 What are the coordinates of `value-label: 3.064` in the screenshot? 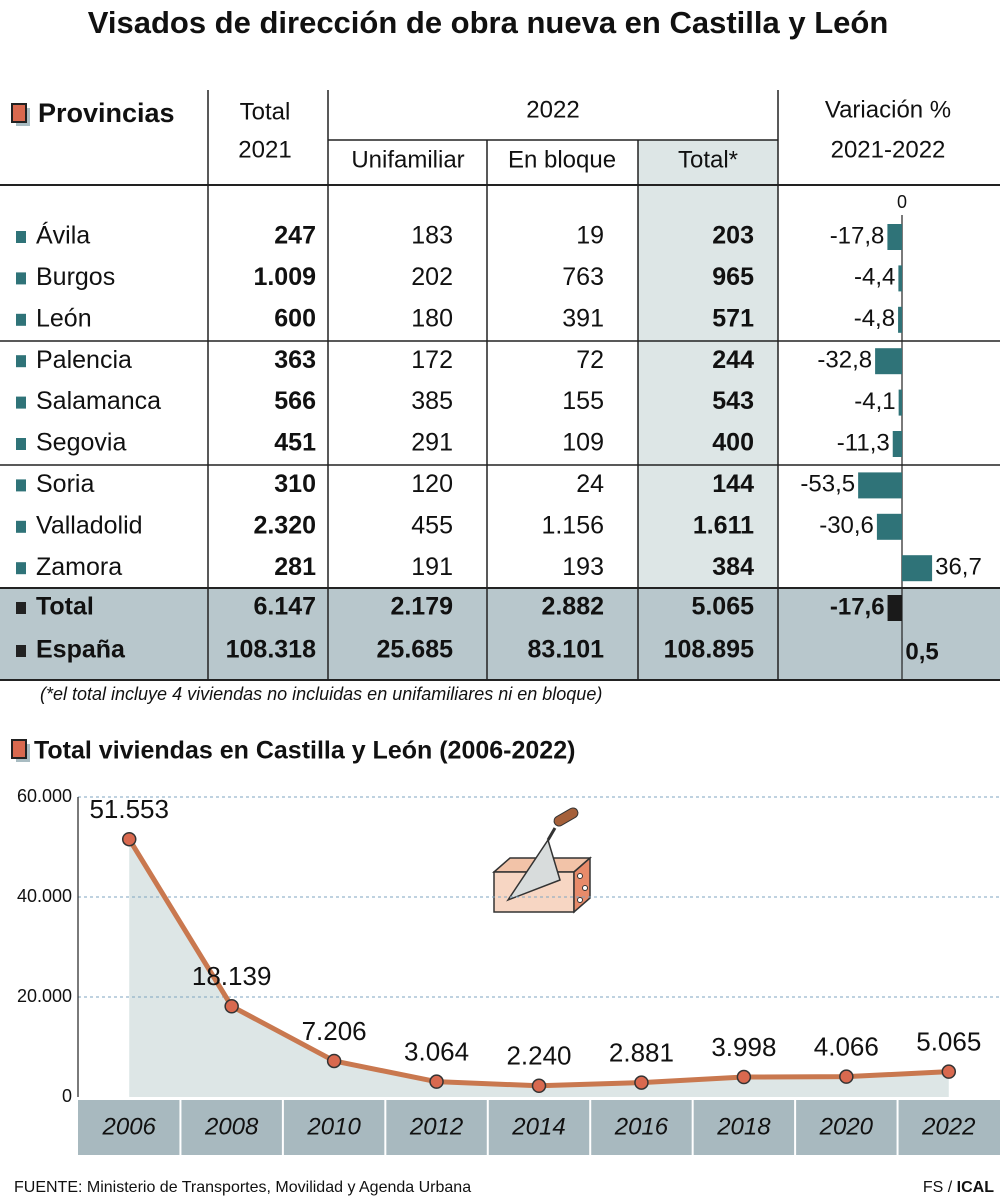 It's located at (436, 1052).